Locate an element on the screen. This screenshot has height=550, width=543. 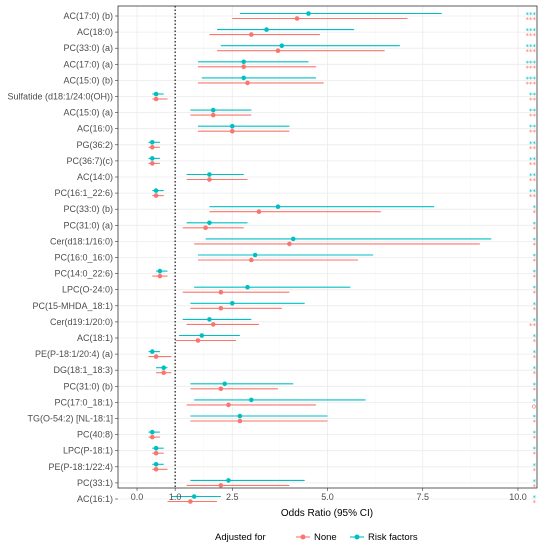
legend-title: Adjusted for is located at coordinates (240, 537).